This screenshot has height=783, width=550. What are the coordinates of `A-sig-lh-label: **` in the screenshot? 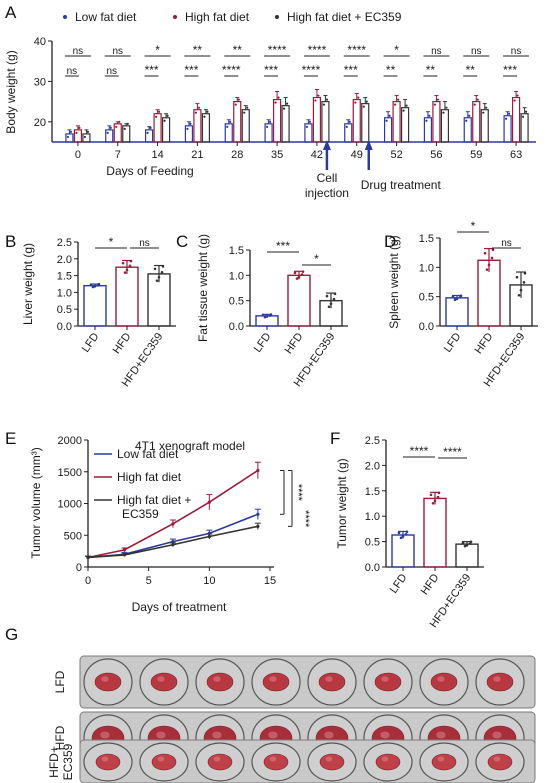 It's located at (471, 70).